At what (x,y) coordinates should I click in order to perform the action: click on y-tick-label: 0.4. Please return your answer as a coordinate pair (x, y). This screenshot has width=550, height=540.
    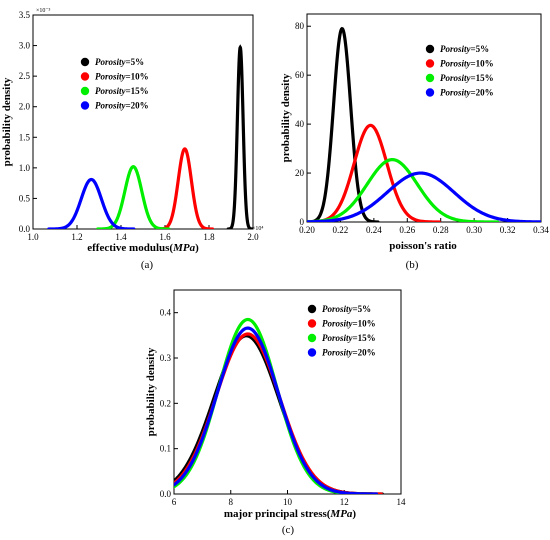
    Looking at the image, I should click on (166, 313).